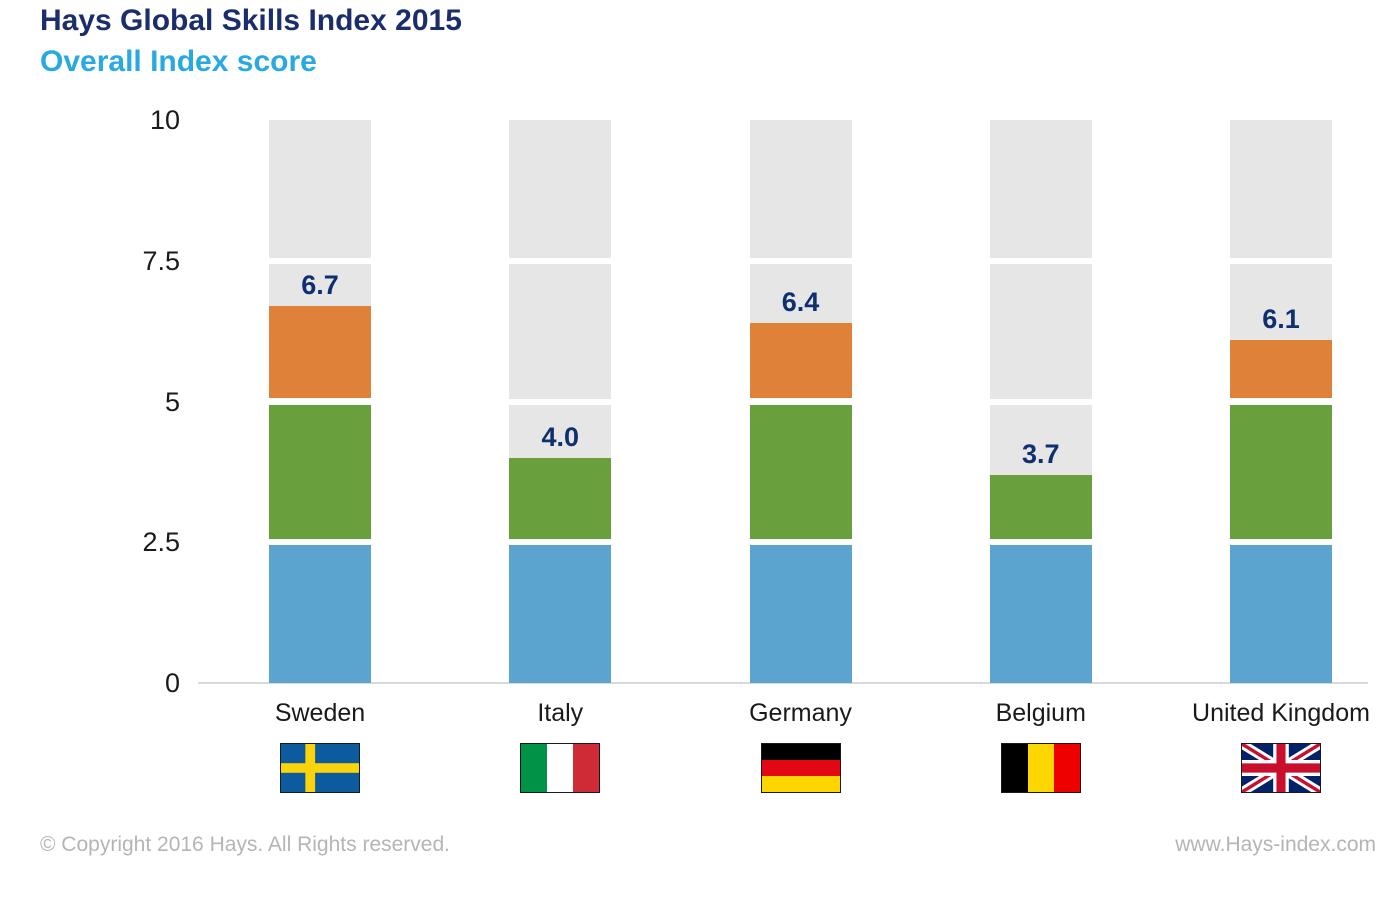 This screenshot has height=902, width=1400. What do you see at coordinates (560, 713) in the screenshot?
I see `category-label-italy: Italy` at bounding box center [560, 713].